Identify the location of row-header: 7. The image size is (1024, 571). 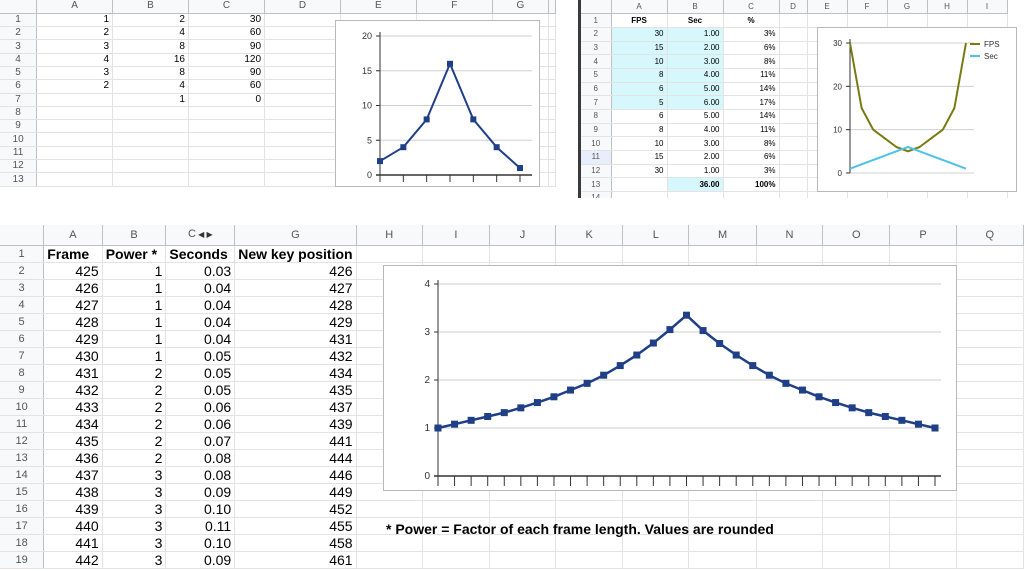
(19, 100).